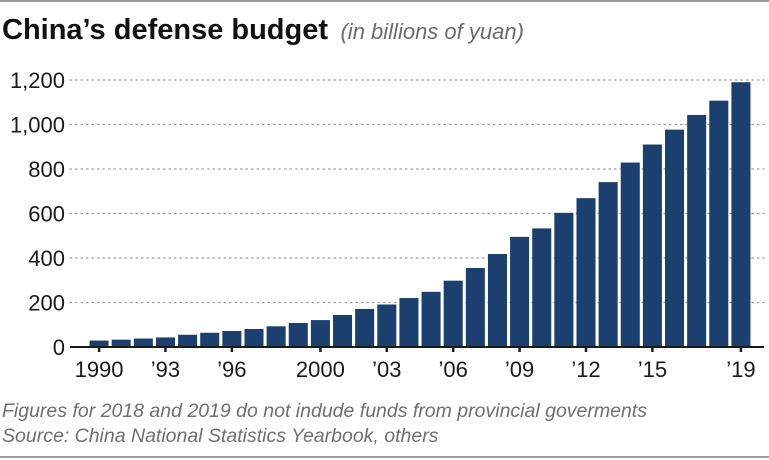 The height and width of the screenshot is (460, 769). What do you see at coordinates (432, 31) in the screenshot?
I see `chart-subtitle: (in billions of yuan)` at bounding box center [432, 31].